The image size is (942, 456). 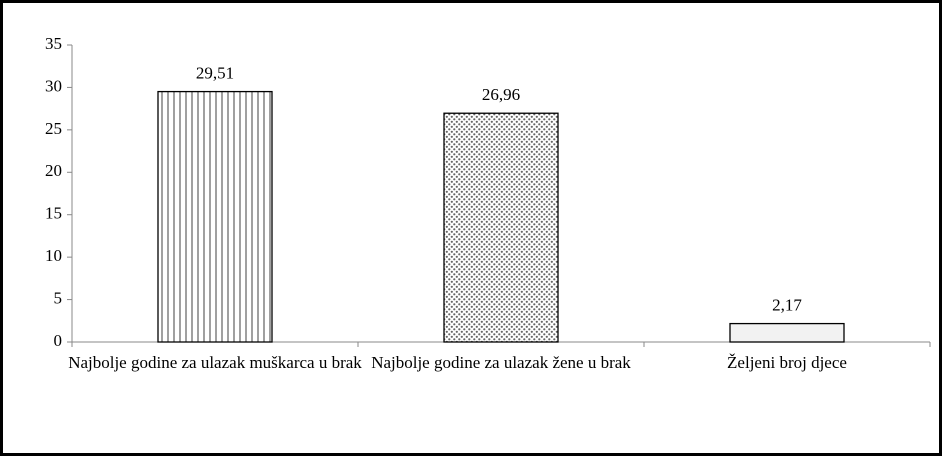 I want to click on y-tick-label: 0, so click(x=58, y=340).